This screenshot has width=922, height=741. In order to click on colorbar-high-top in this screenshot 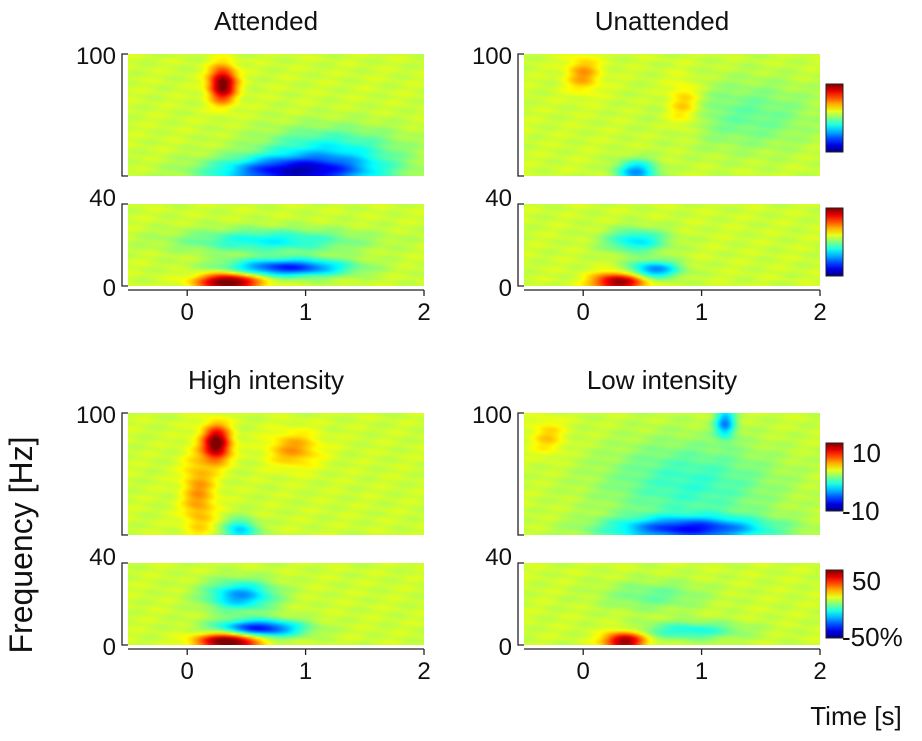, I will do `click(834, 118)`.